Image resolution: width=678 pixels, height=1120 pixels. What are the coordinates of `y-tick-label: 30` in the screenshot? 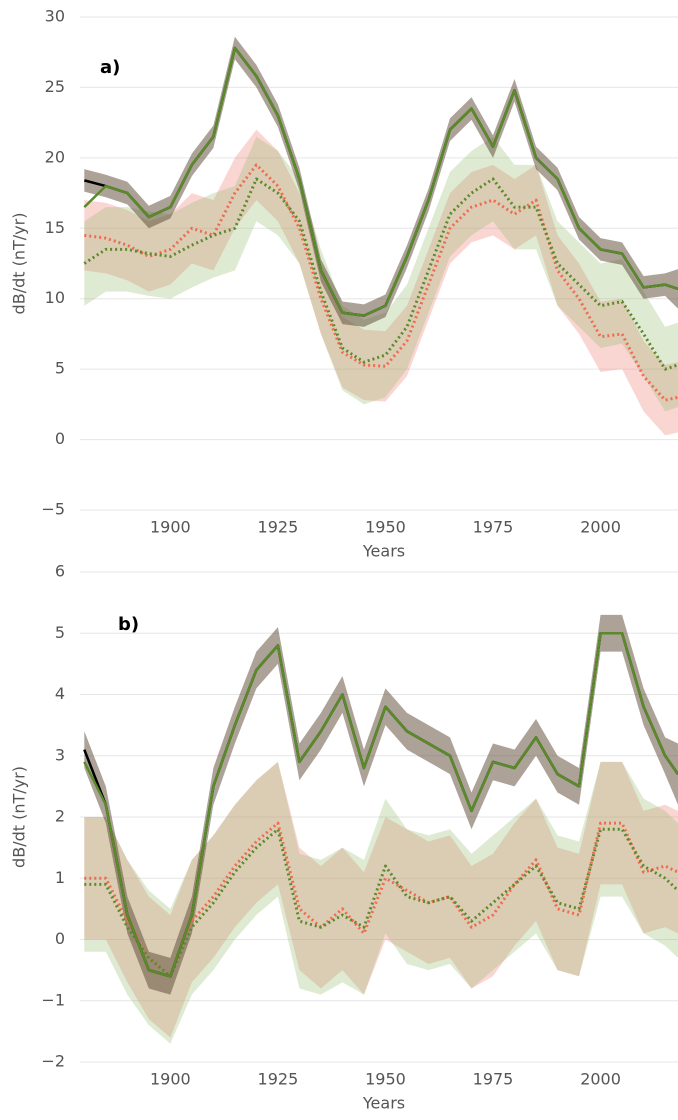 It's located at (55, 16).